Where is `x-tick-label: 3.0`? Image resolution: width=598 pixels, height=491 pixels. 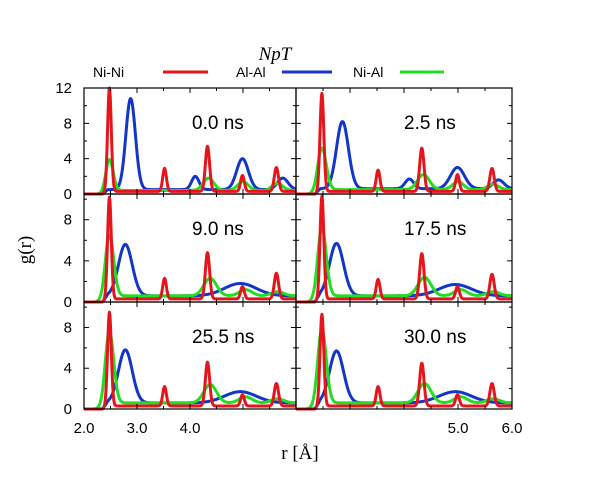
x-tick-label: 3.0 is located at coordinates (137, 428).